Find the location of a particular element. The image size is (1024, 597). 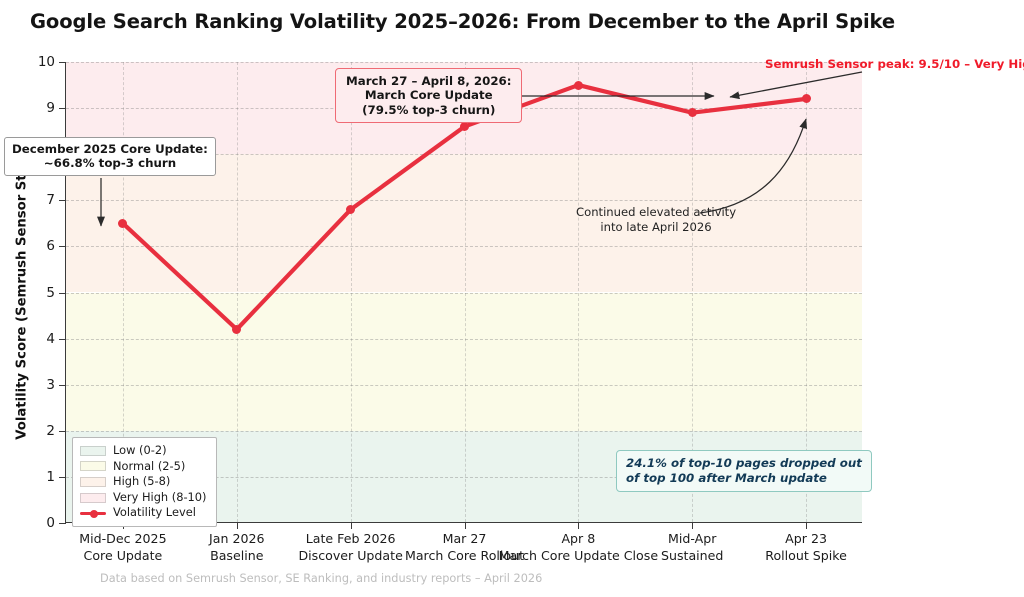

x-tick-label-line1: Apr 23 is located at coordinates (806, 538).